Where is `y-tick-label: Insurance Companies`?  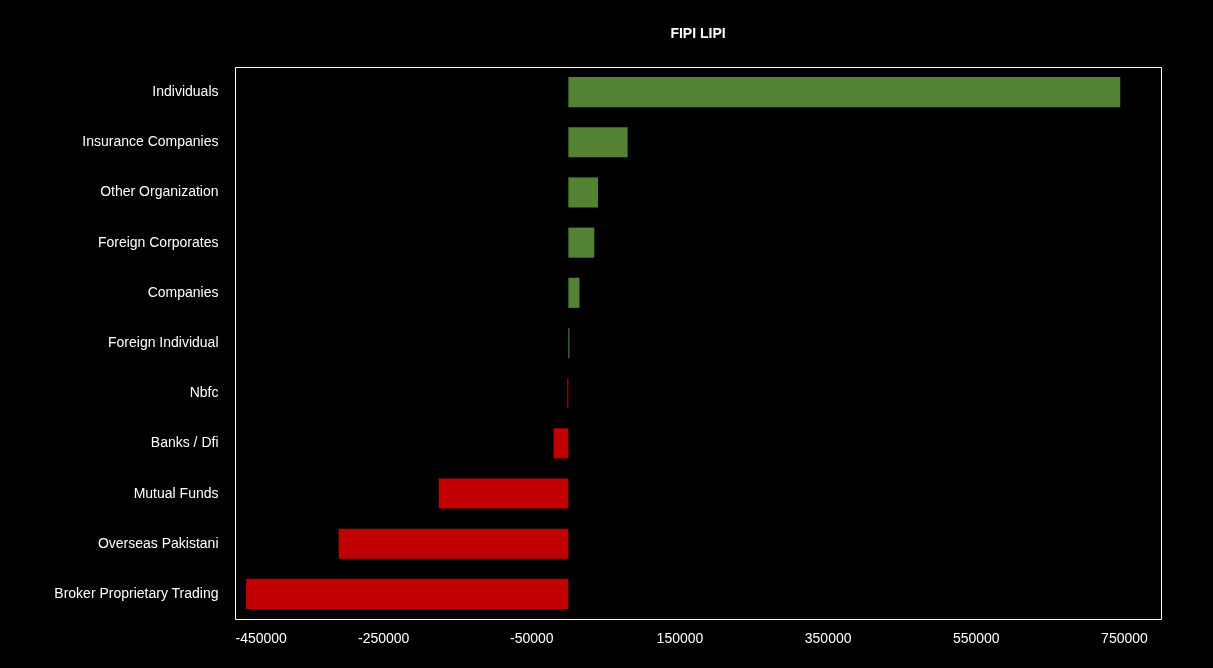
y-tick-label: Insurance Companies is located at coordinates (150, 141).